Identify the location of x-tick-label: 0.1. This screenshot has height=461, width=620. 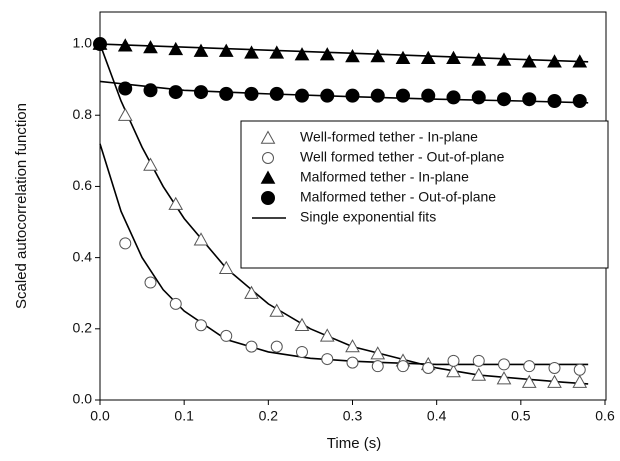
(184, 416).